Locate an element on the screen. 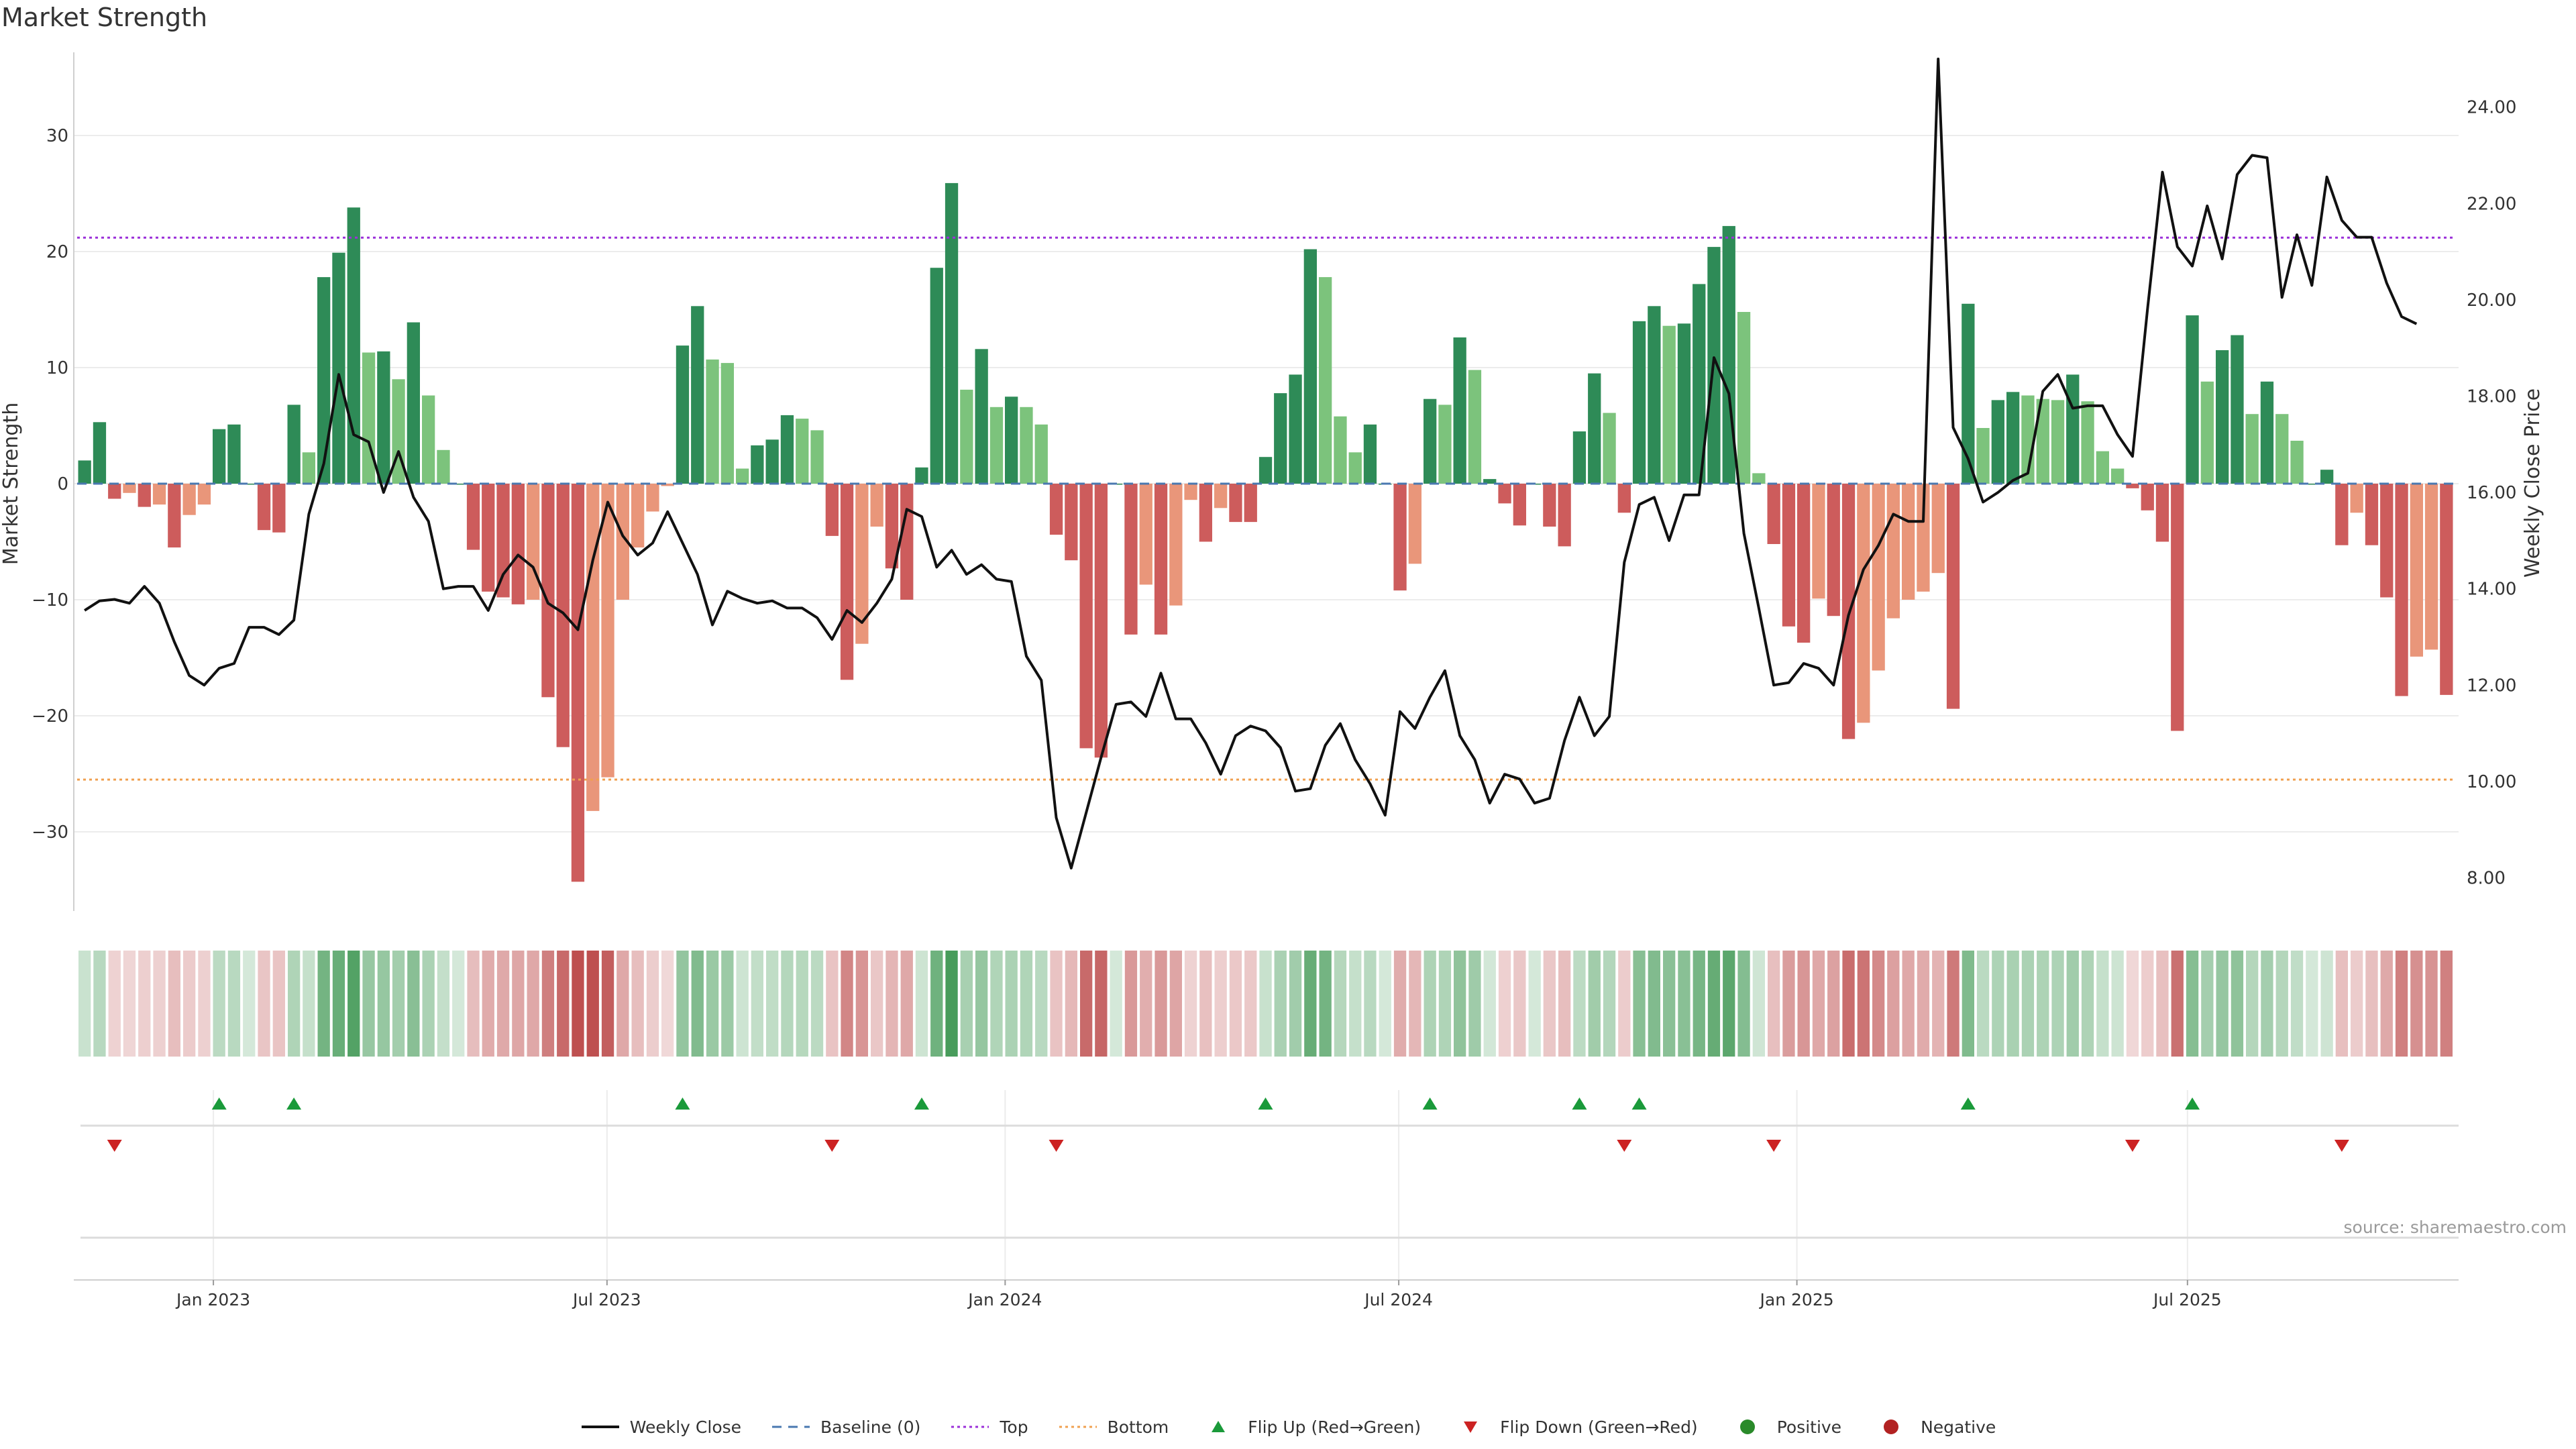 The image size is (2576, 1449). legend-item-baseline: Baseline (0) is located at coordinates (845, 1427).